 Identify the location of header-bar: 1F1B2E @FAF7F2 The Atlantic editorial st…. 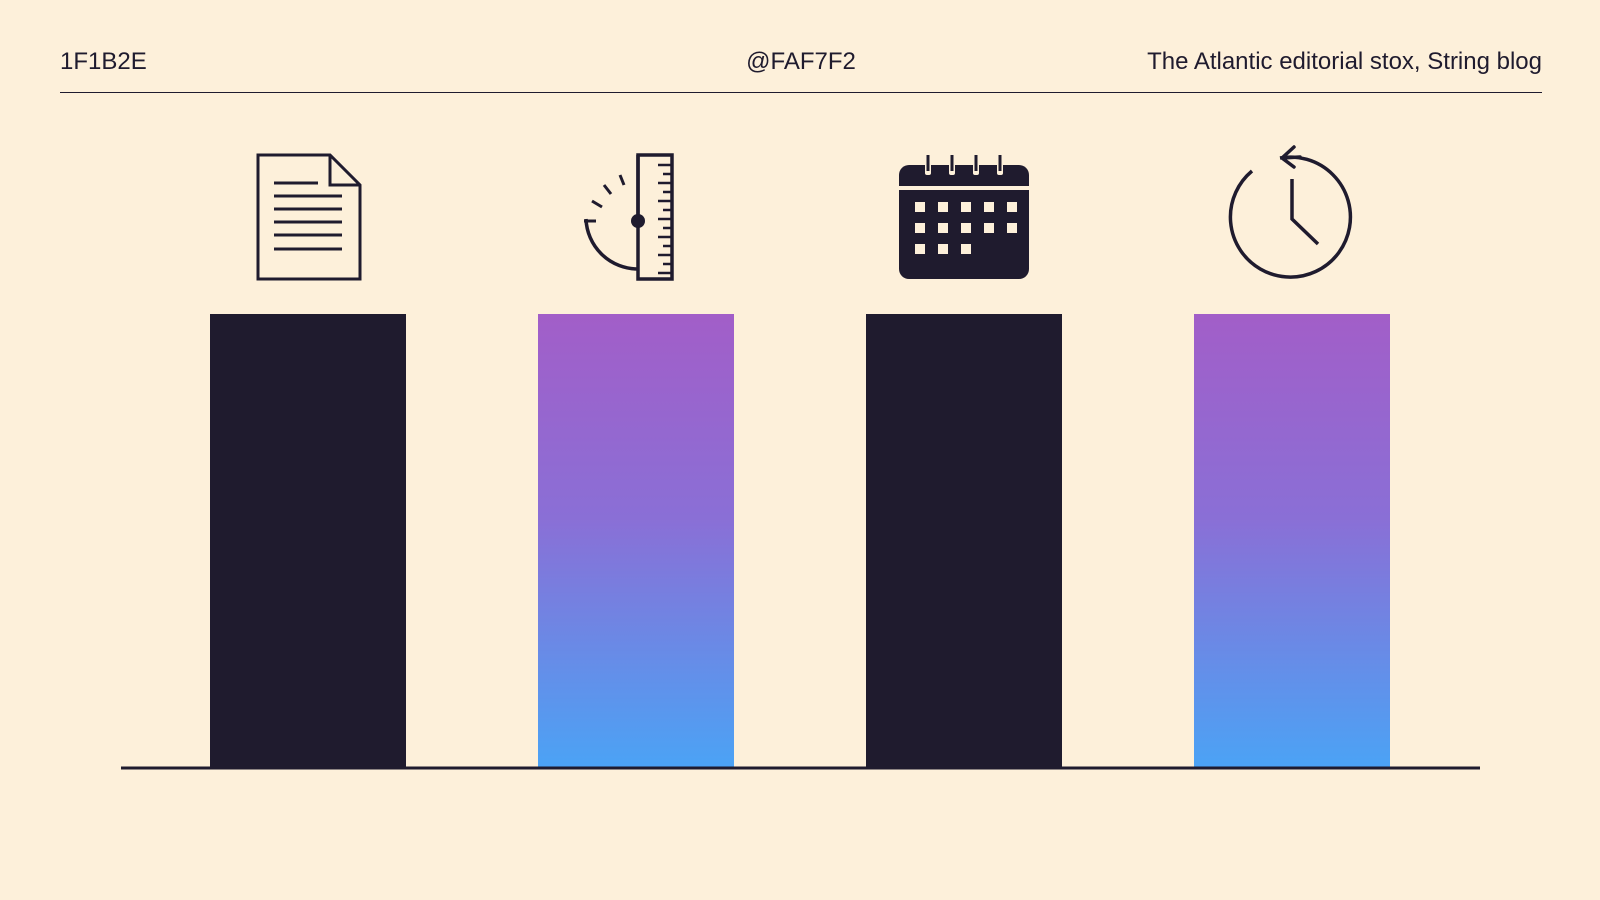
(801, 68).